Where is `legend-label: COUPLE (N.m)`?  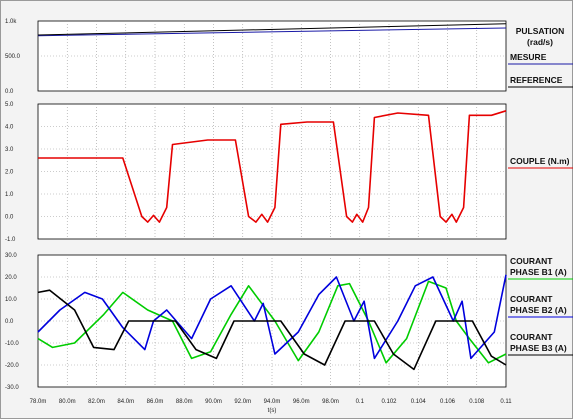
legend-label: COUPLE (N.m) is located at coordinates (540, 161).